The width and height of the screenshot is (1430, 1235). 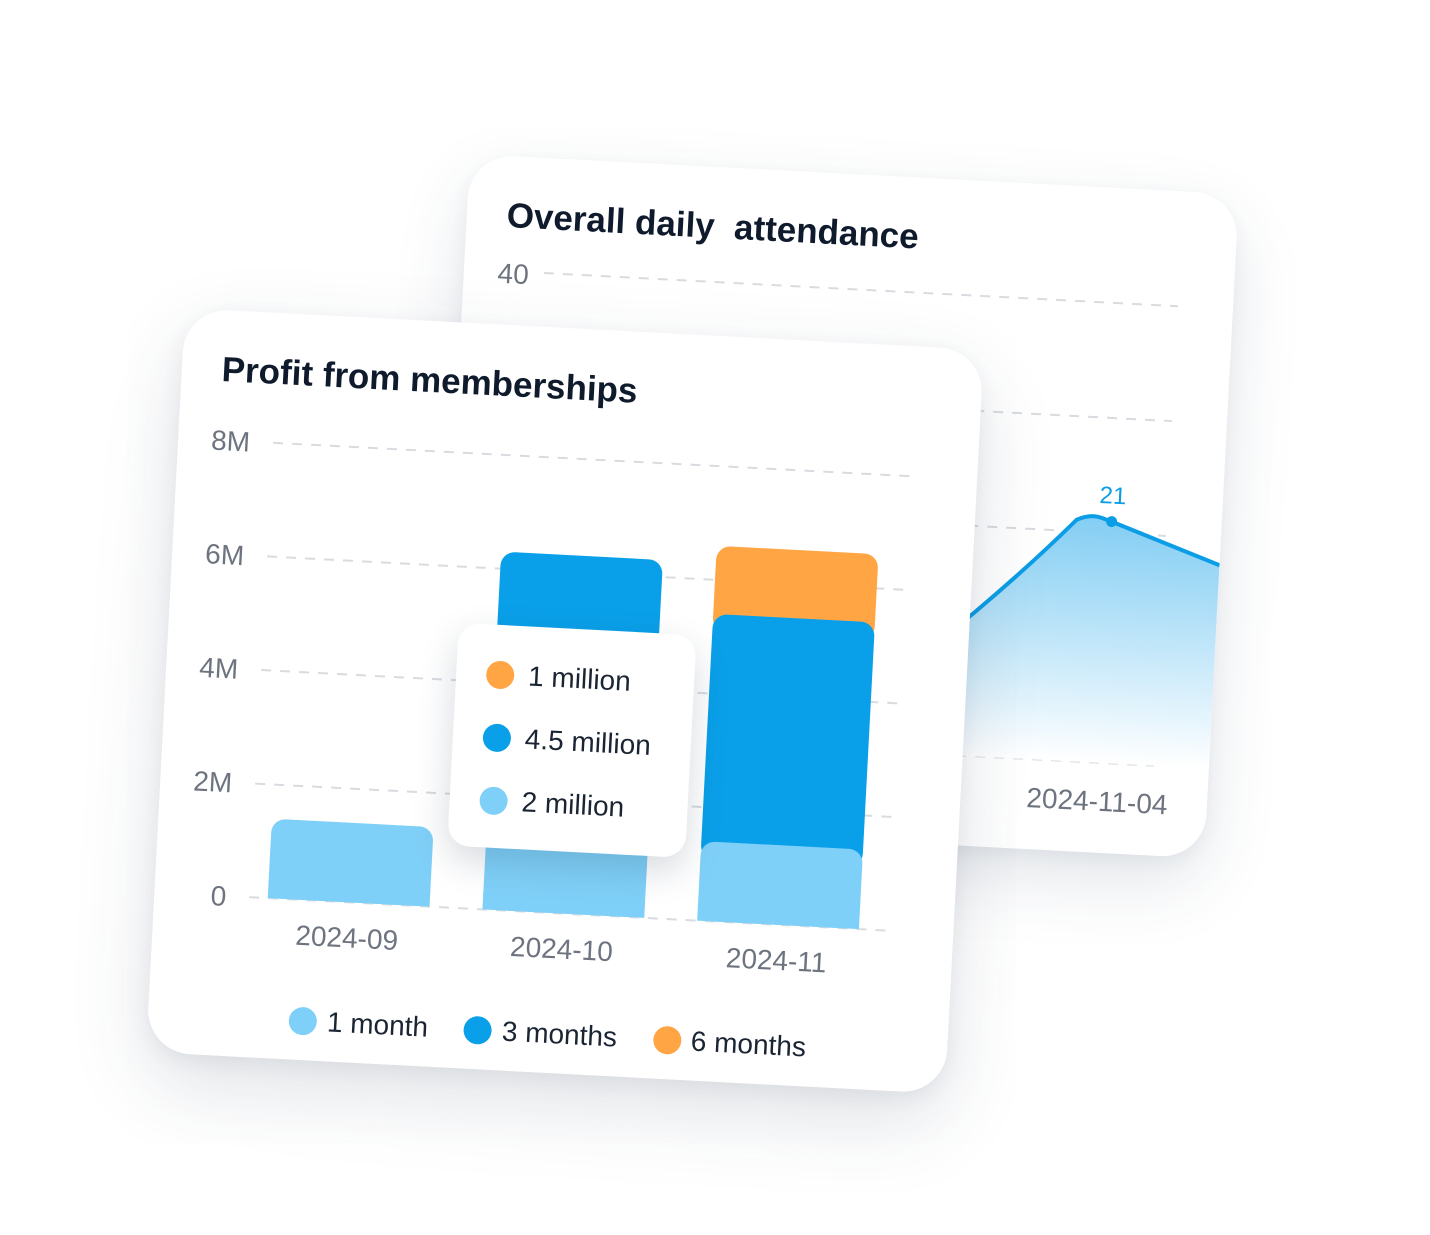 I want to click on x-tick-label: 2024-11, so click(x=776, y=960).